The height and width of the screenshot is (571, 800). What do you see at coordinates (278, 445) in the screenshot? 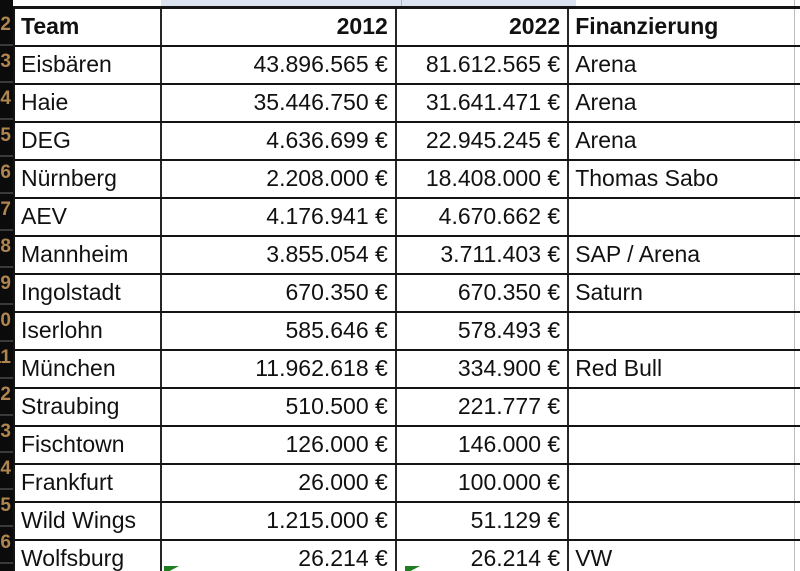
I see `cell-y2012: 126.000 €` at bounding box center [278, 445].